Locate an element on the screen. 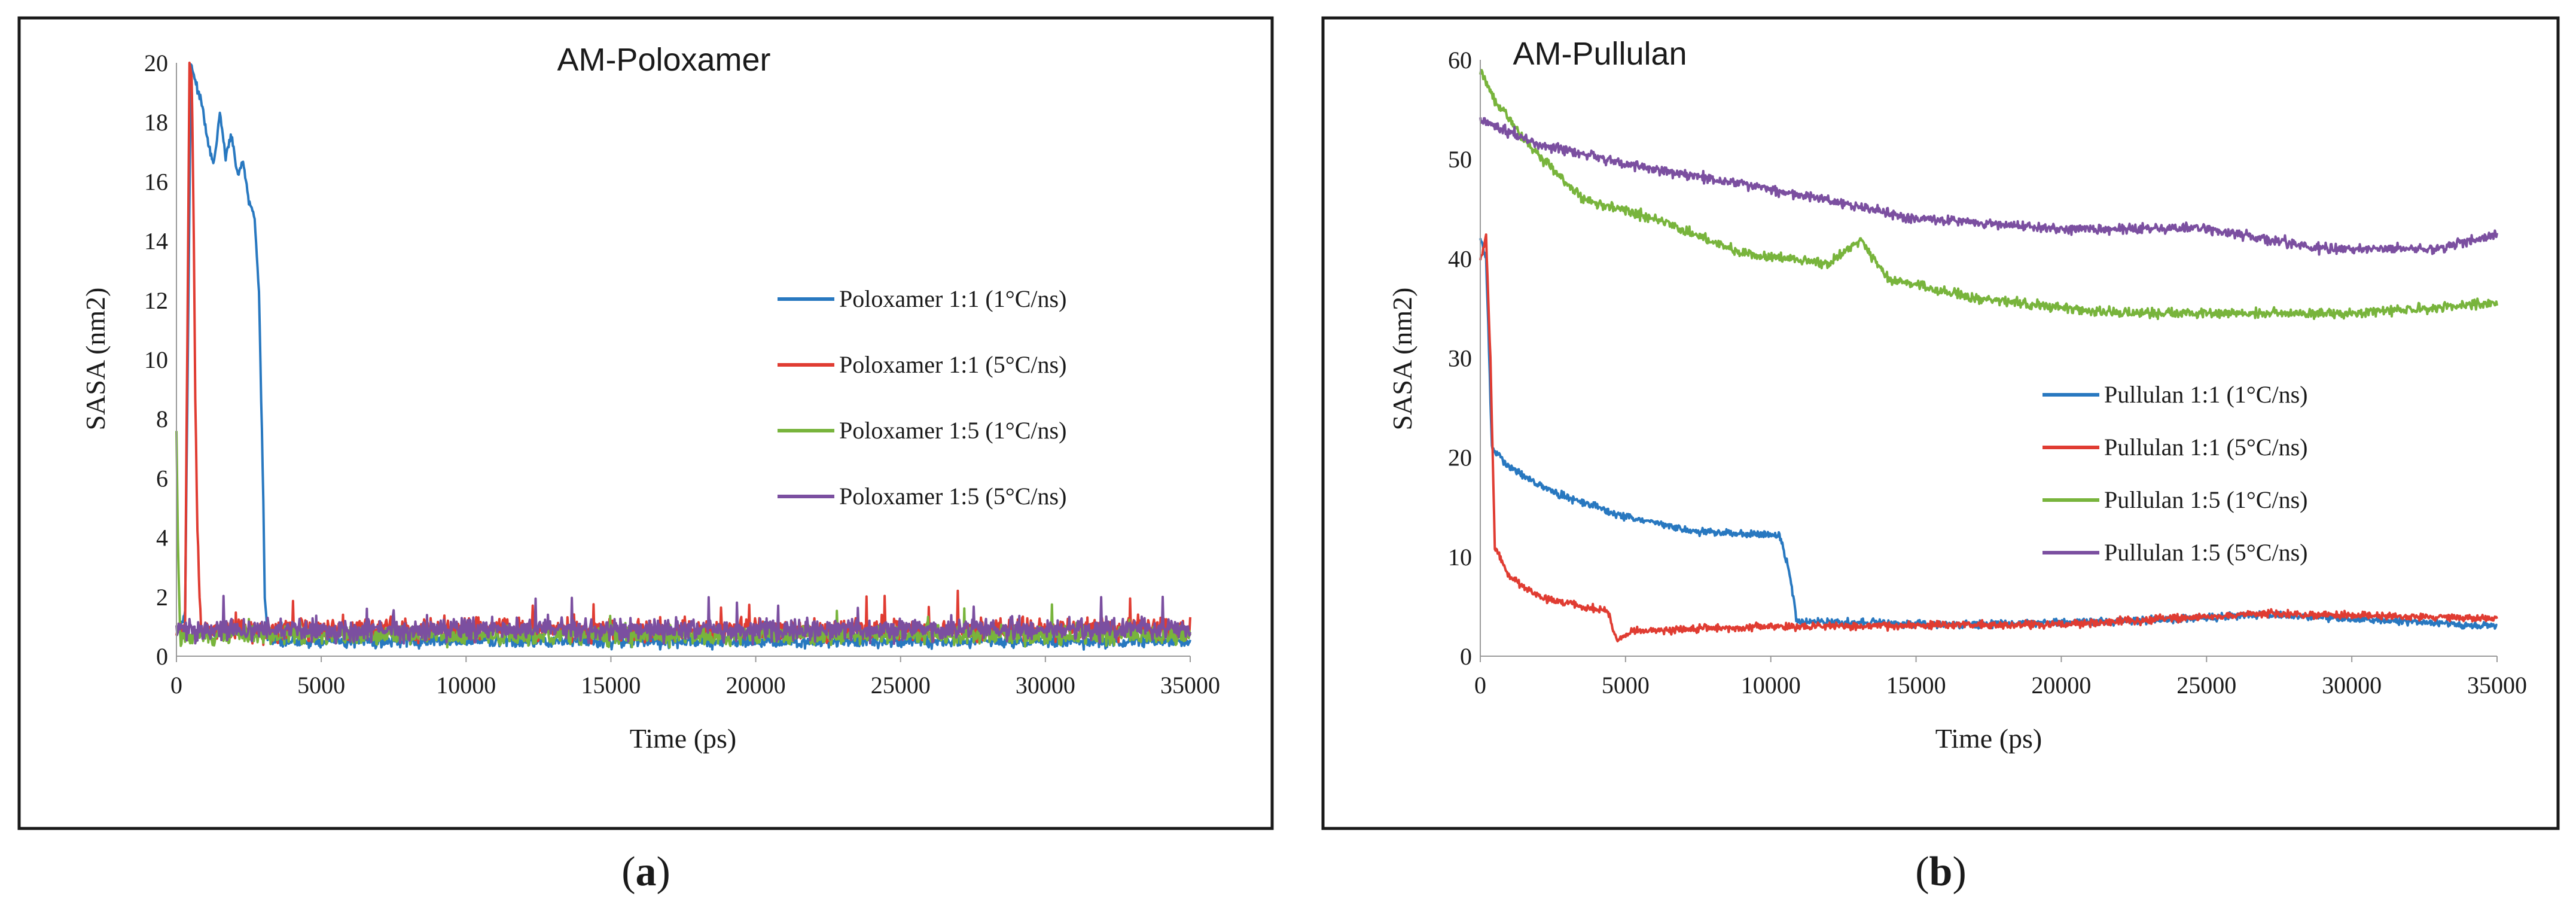 This screenshot has height=905, width=2576. panel-b-y-tick-label: 30 is located at coordinates (1460, 358).